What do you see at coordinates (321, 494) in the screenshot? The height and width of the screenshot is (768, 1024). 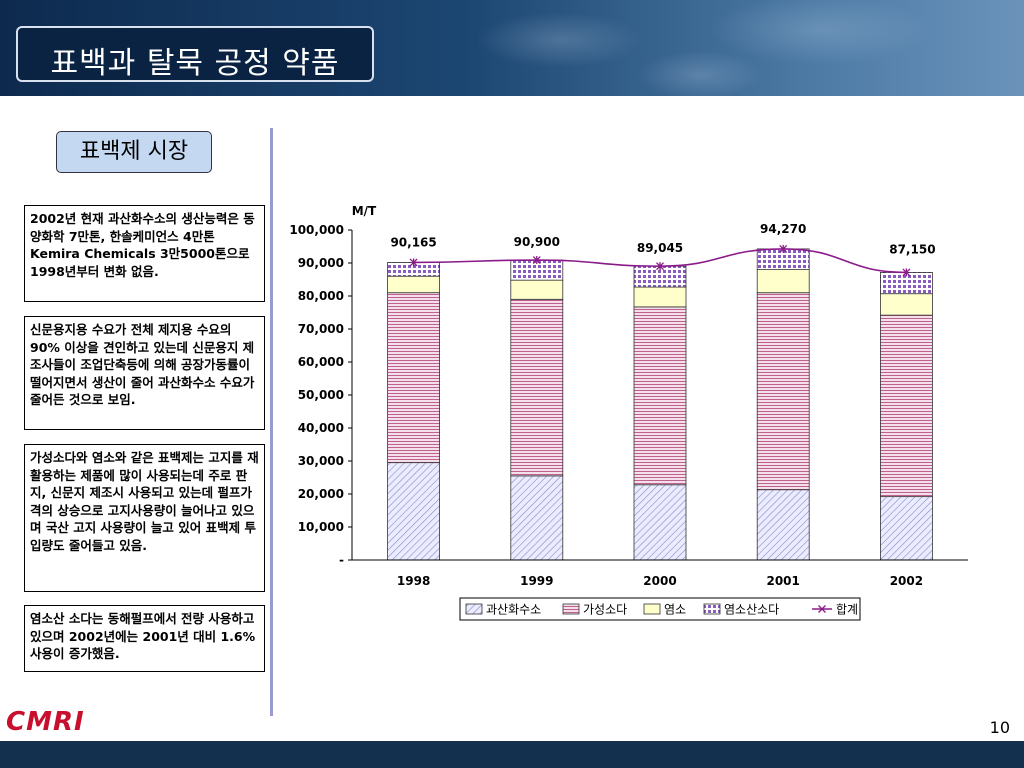 I see `y-tick-label: 20,000` at bounding box center [321, 494].